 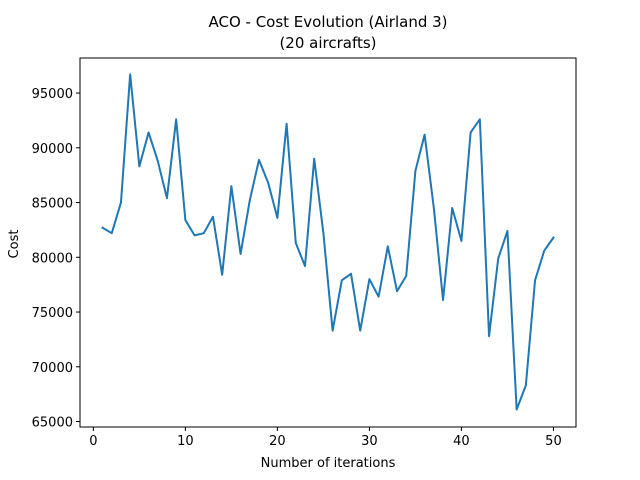 What do you see at coordinates (93, 441) in the screenshot?
I see `x-tick-label: 0` at bounding box center [93, 441].